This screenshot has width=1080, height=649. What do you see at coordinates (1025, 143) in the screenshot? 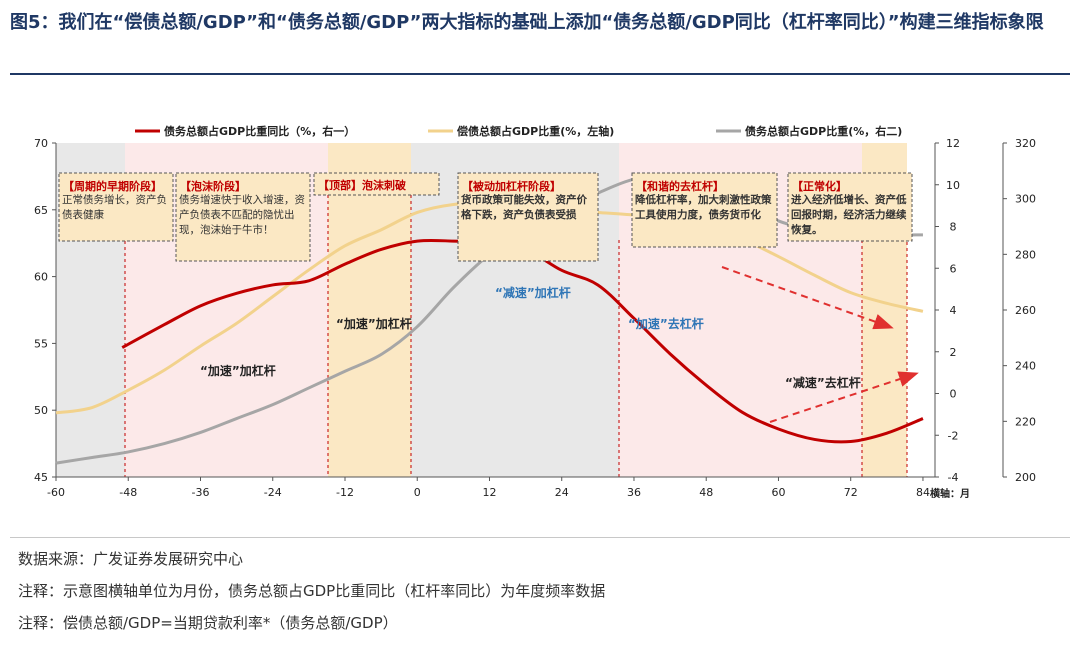
I see `right2-tick-label: 320` at bounding box center [1025, 143].